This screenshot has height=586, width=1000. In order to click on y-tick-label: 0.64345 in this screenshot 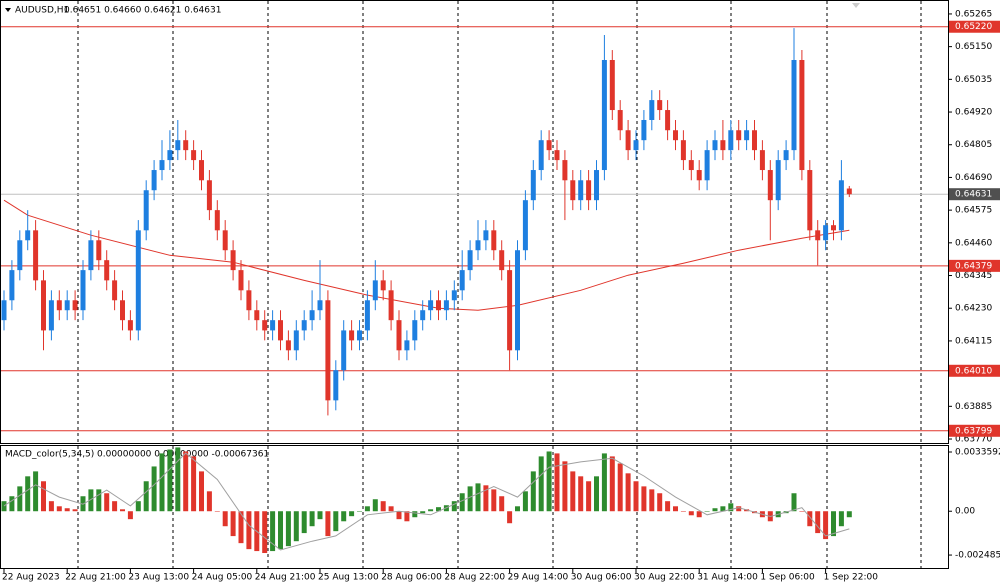, I will do `click(973, 276)`.